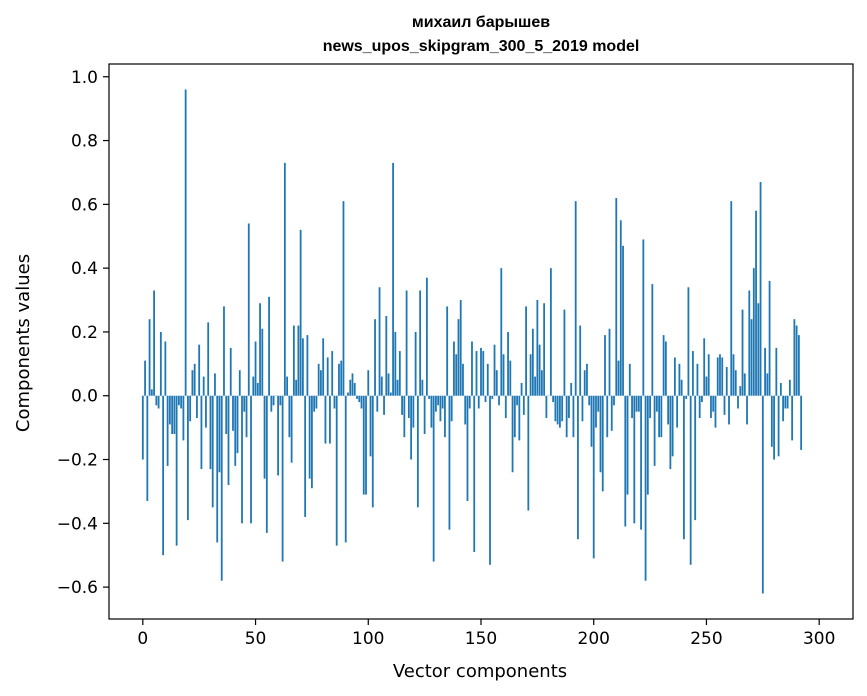 The image size is (867, 696). I want to click on x-tick-label: 150, so click(481, 639).